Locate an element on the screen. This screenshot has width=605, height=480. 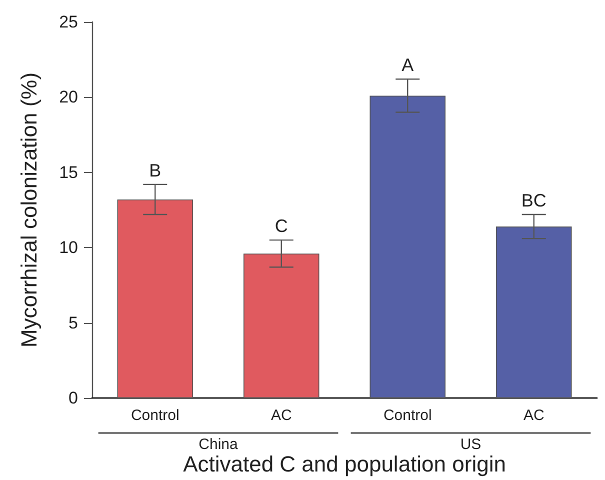
y-tick-label: 5 is located at coordinates (73, 322).